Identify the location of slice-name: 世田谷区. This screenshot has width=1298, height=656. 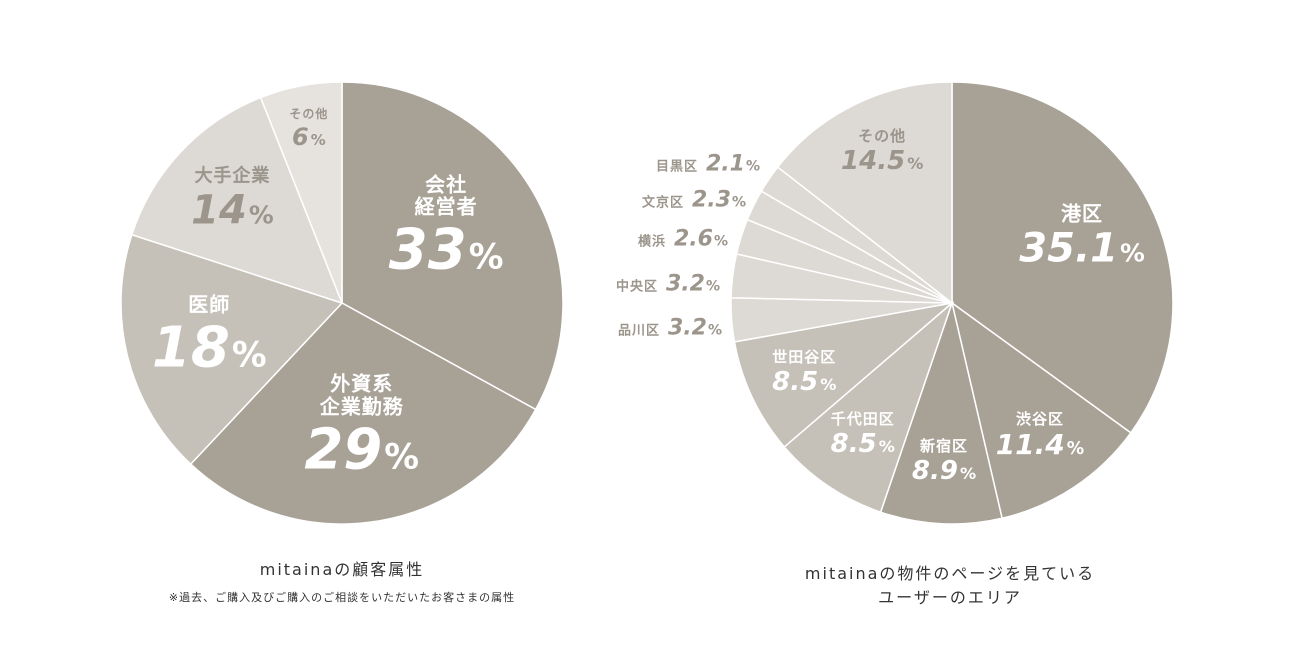
(804, 357).